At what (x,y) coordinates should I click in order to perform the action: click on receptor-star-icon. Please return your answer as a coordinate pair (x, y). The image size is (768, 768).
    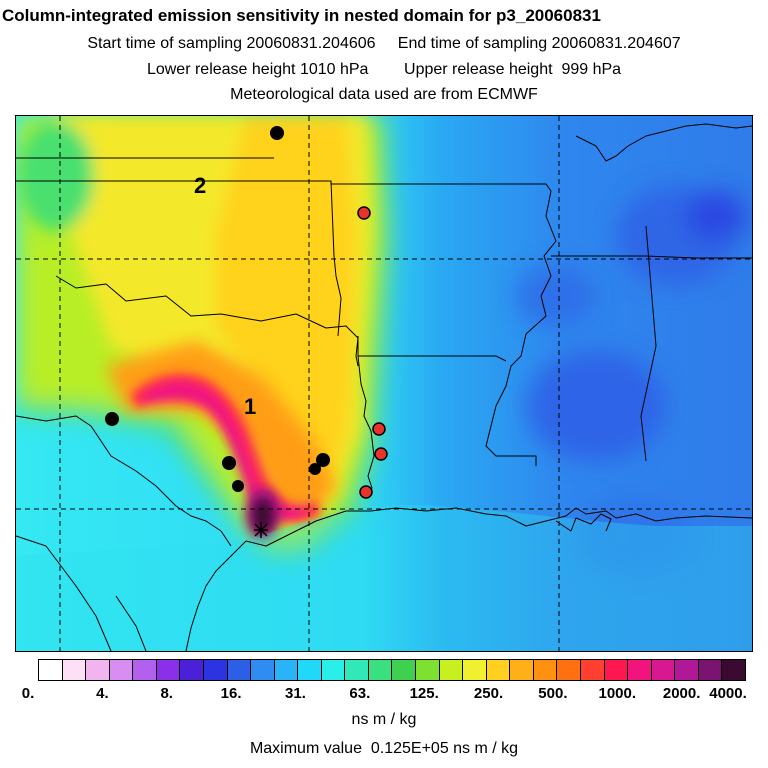
    Looking at the image, I should click on (261, 530).